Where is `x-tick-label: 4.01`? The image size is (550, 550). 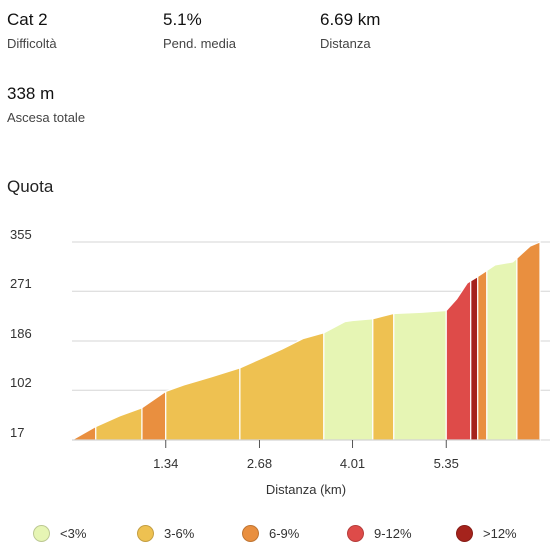
x-tick-label: 4.01 is located at coordinates (352, 463).